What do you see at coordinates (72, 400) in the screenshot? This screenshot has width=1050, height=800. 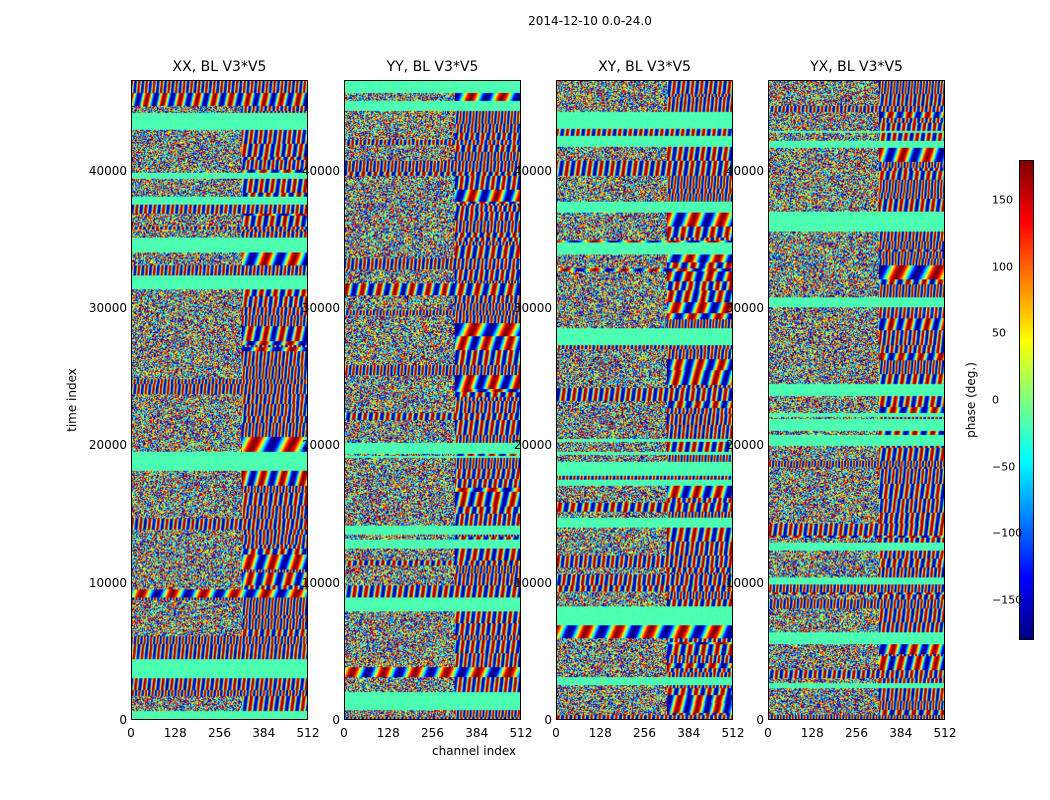 I see `y-axis-label: time index` at bounding box center [72, 400].